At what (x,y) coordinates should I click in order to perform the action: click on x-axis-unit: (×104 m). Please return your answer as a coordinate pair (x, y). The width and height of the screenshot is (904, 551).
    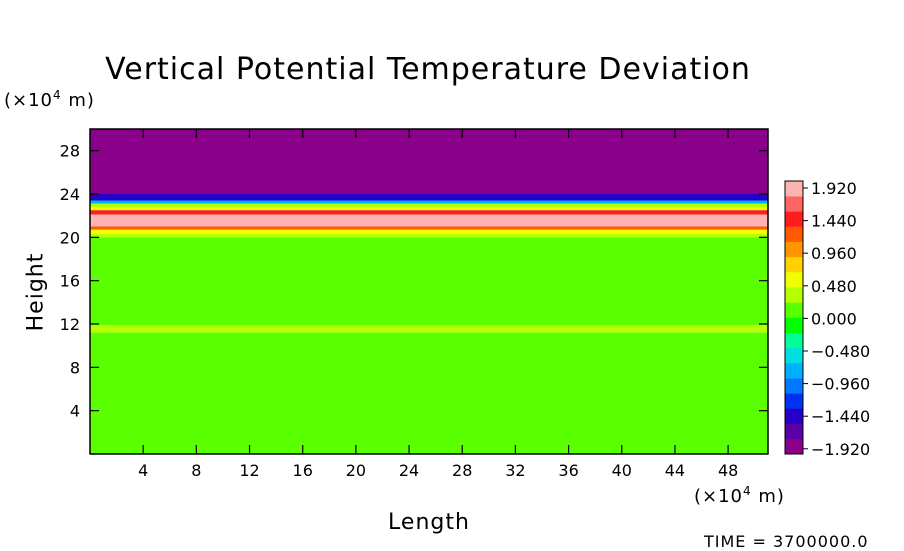
    Looking at the image, I should click on (739, 495).